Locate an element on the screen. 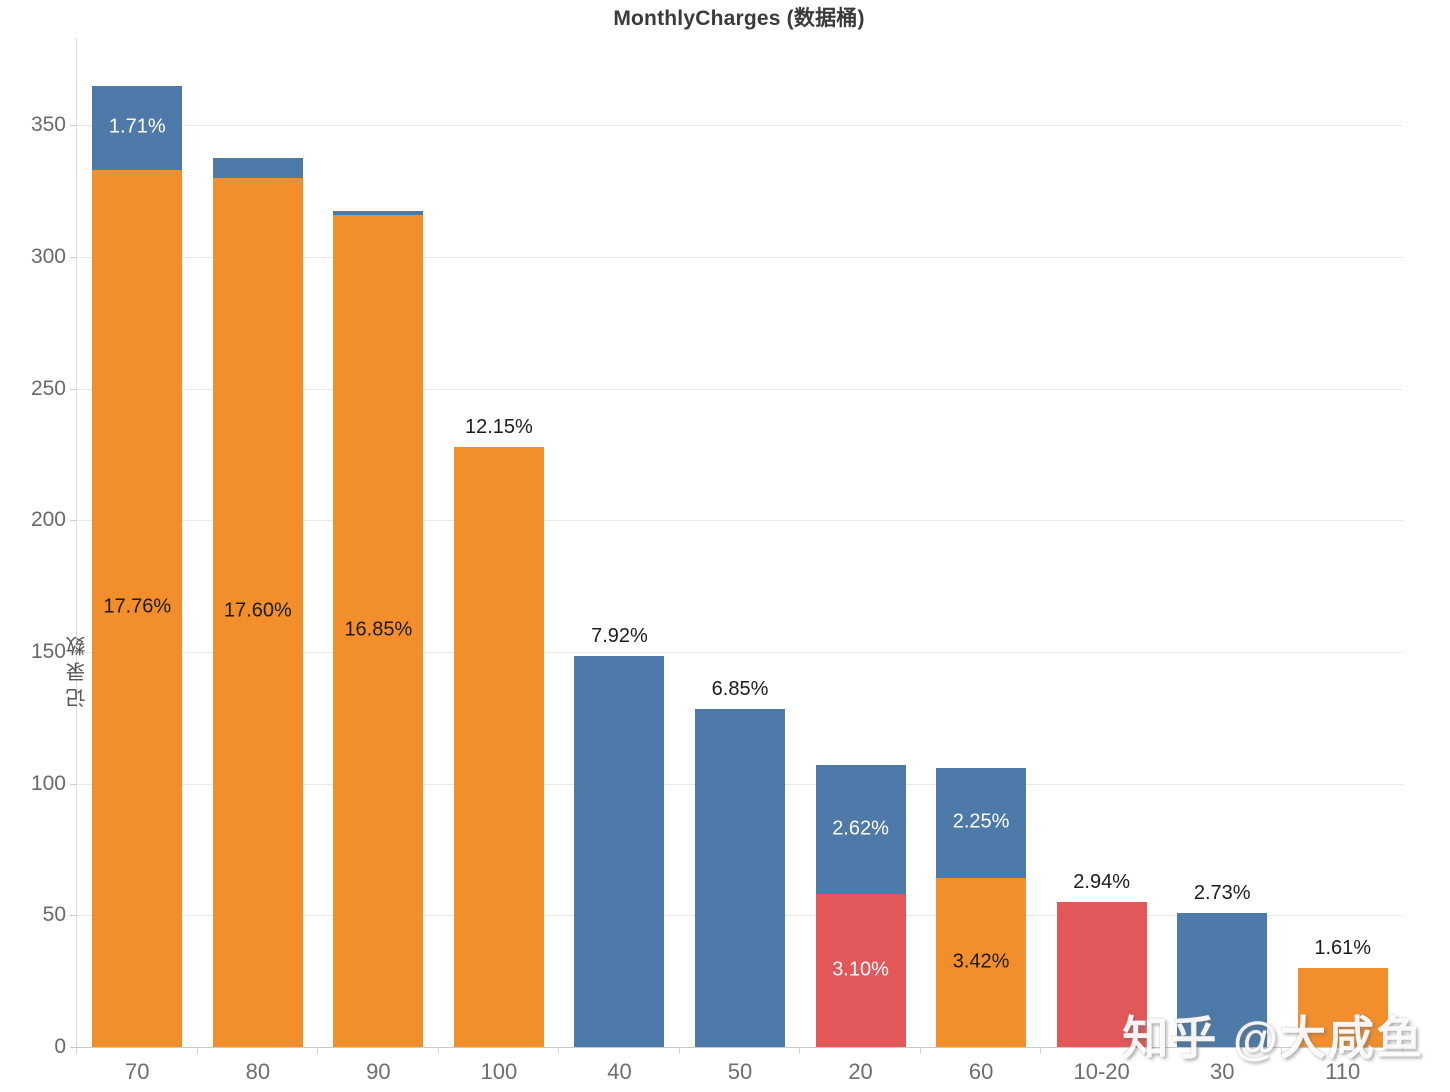  x-tick-label-90: 90 is located at coordinates (378, 1071).